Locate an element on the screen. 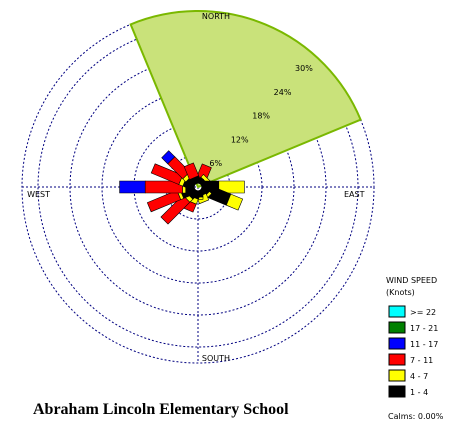  legend-label: 17 - 21 is located at coordinates (424, 328).